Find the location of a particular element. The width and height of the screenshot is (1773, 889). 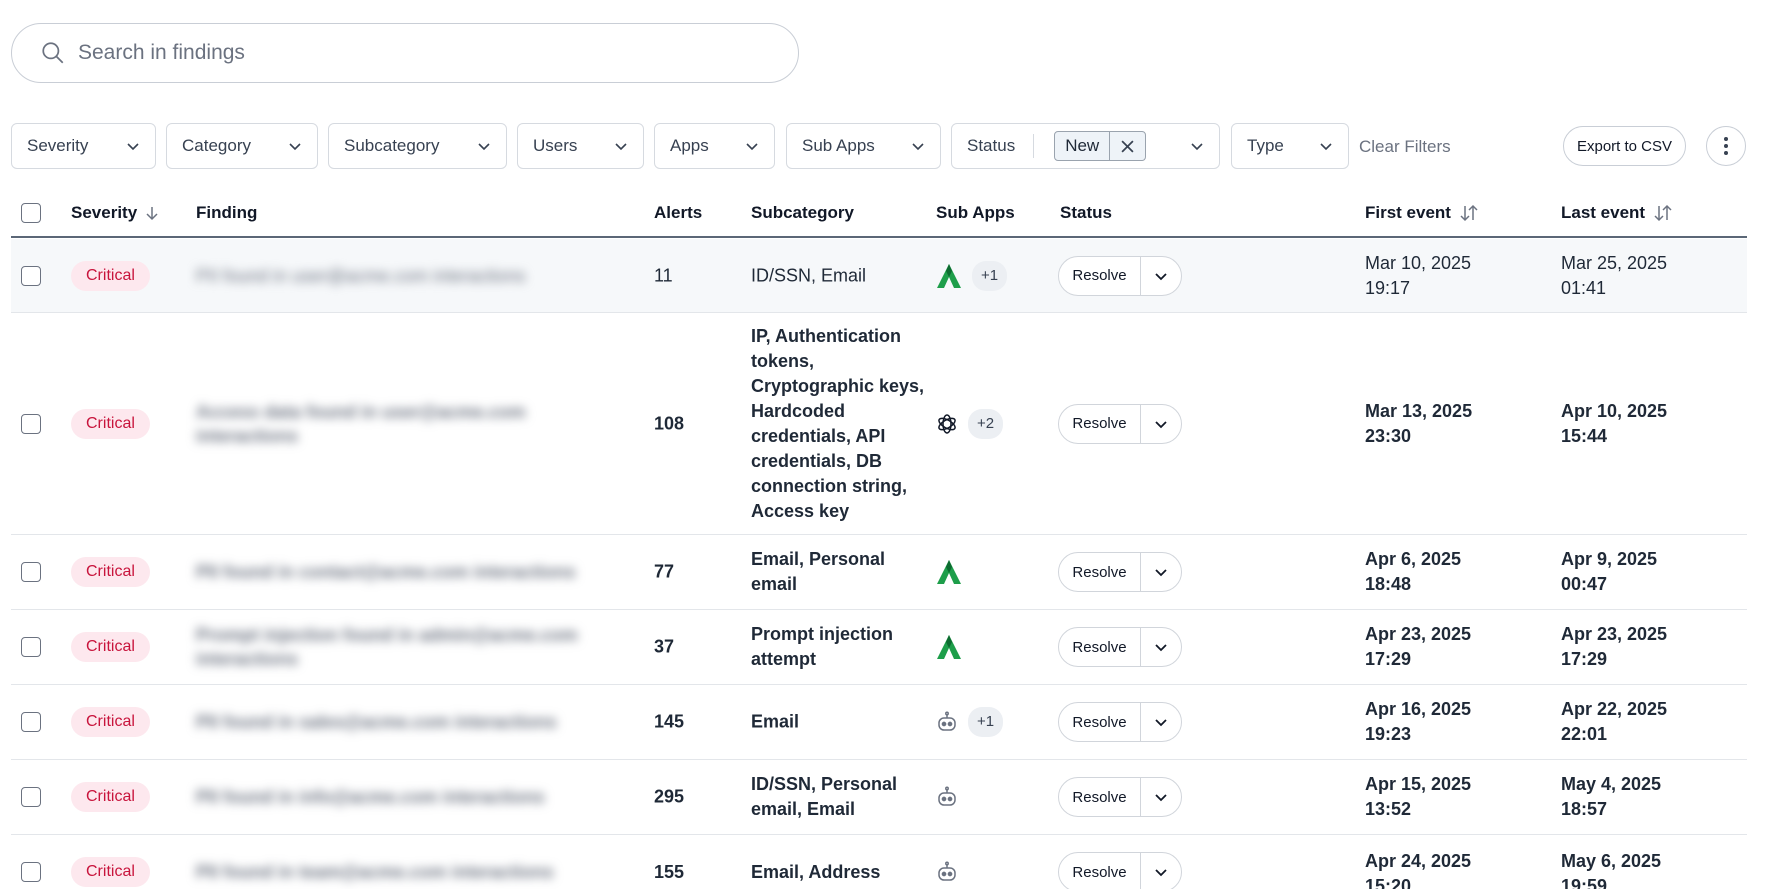

first-event-time: 18:48 is located at coordinates (1388, 584).